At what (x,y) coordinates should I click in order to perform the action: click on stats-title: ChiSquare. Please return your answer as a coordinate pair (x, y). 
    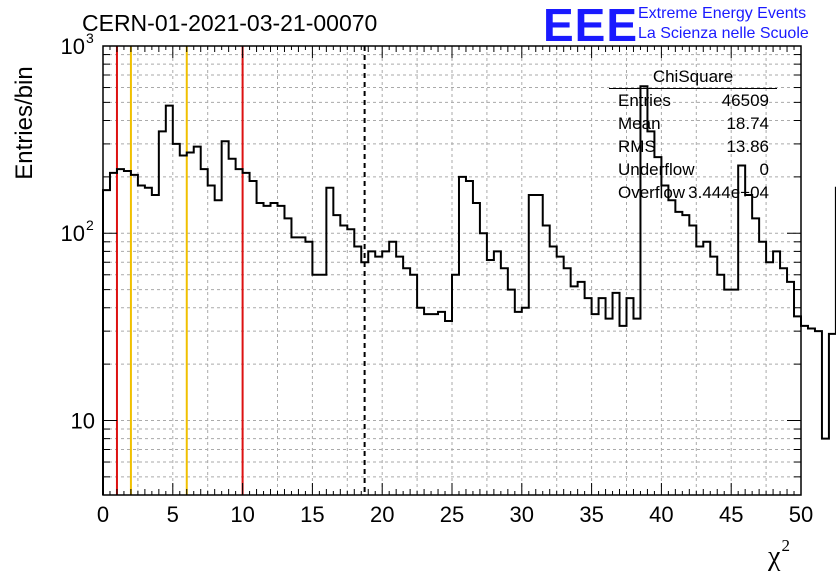
    Looking at the image, I should click on (693, 78).